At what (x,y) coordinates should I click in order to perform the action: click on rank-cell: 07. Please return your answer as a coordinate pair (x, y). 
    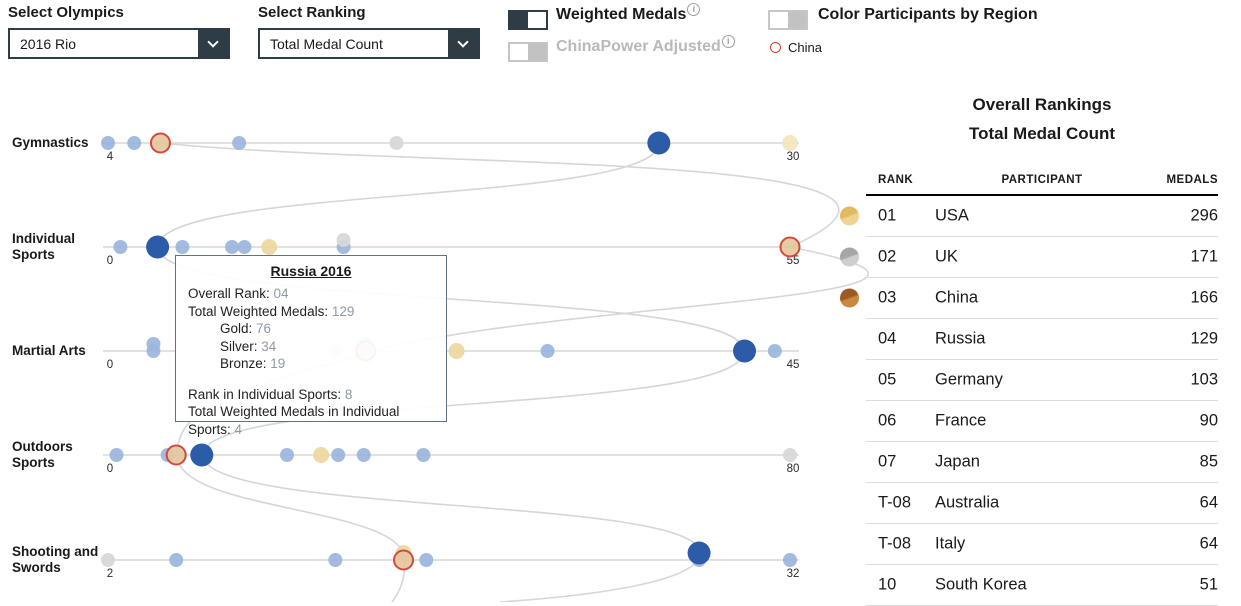
    Looking at the image, I should click on (887, 461).